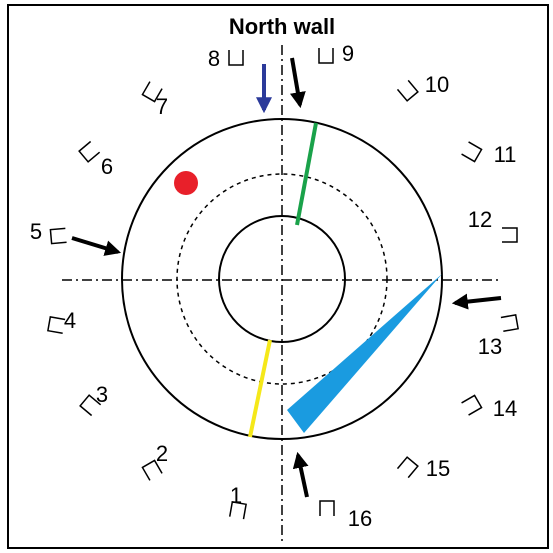 The image size is (553, 553). What do you see at coordinates (162, 106) in the screenshot?
I see `sensor-label: 7` at bounding box center [162, 106].